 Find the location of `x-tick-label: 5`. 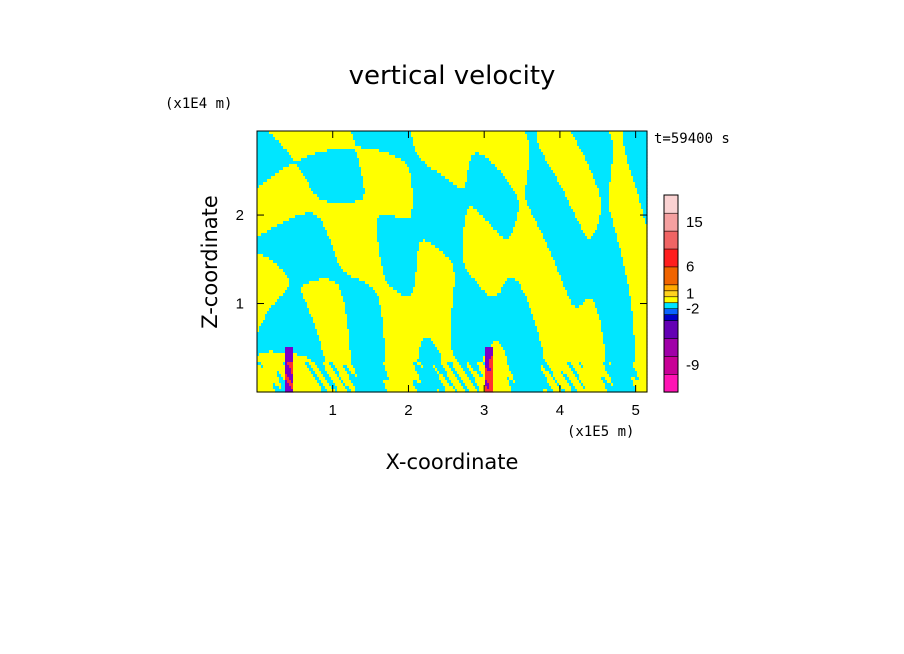

x-tick-label: 5 is located at coordinates (635, 410).